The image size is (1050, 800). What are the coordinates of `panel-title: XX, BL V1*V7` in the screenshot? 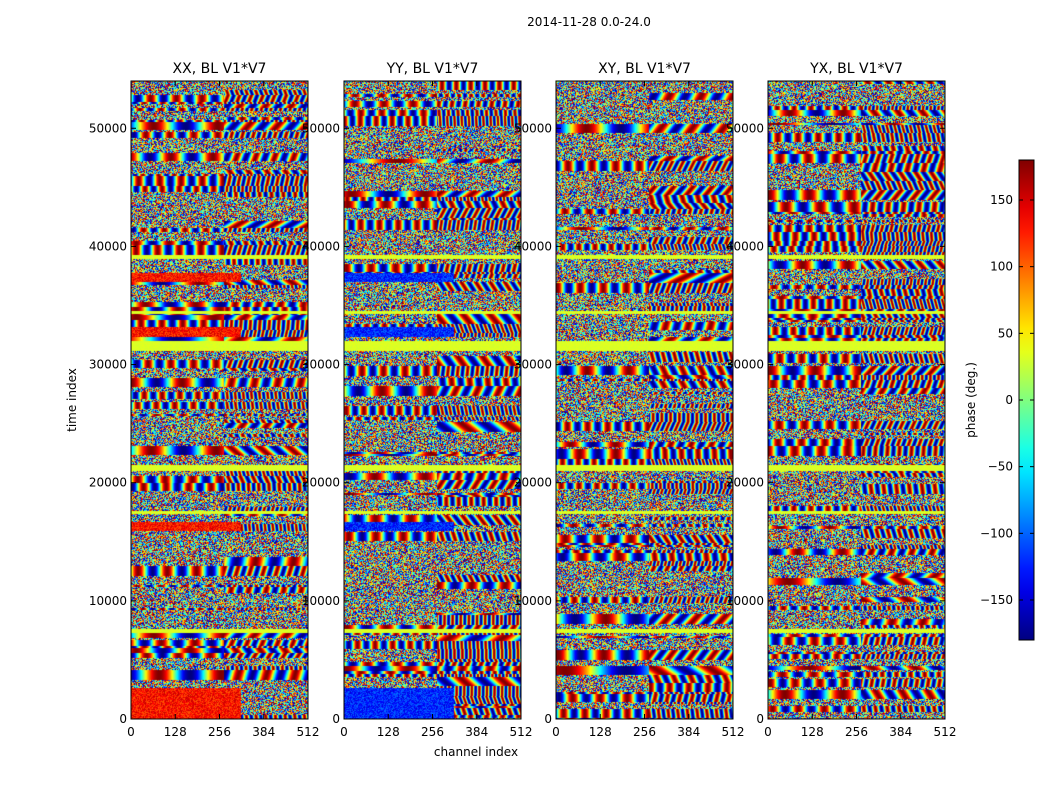 It's located at (220, 69).